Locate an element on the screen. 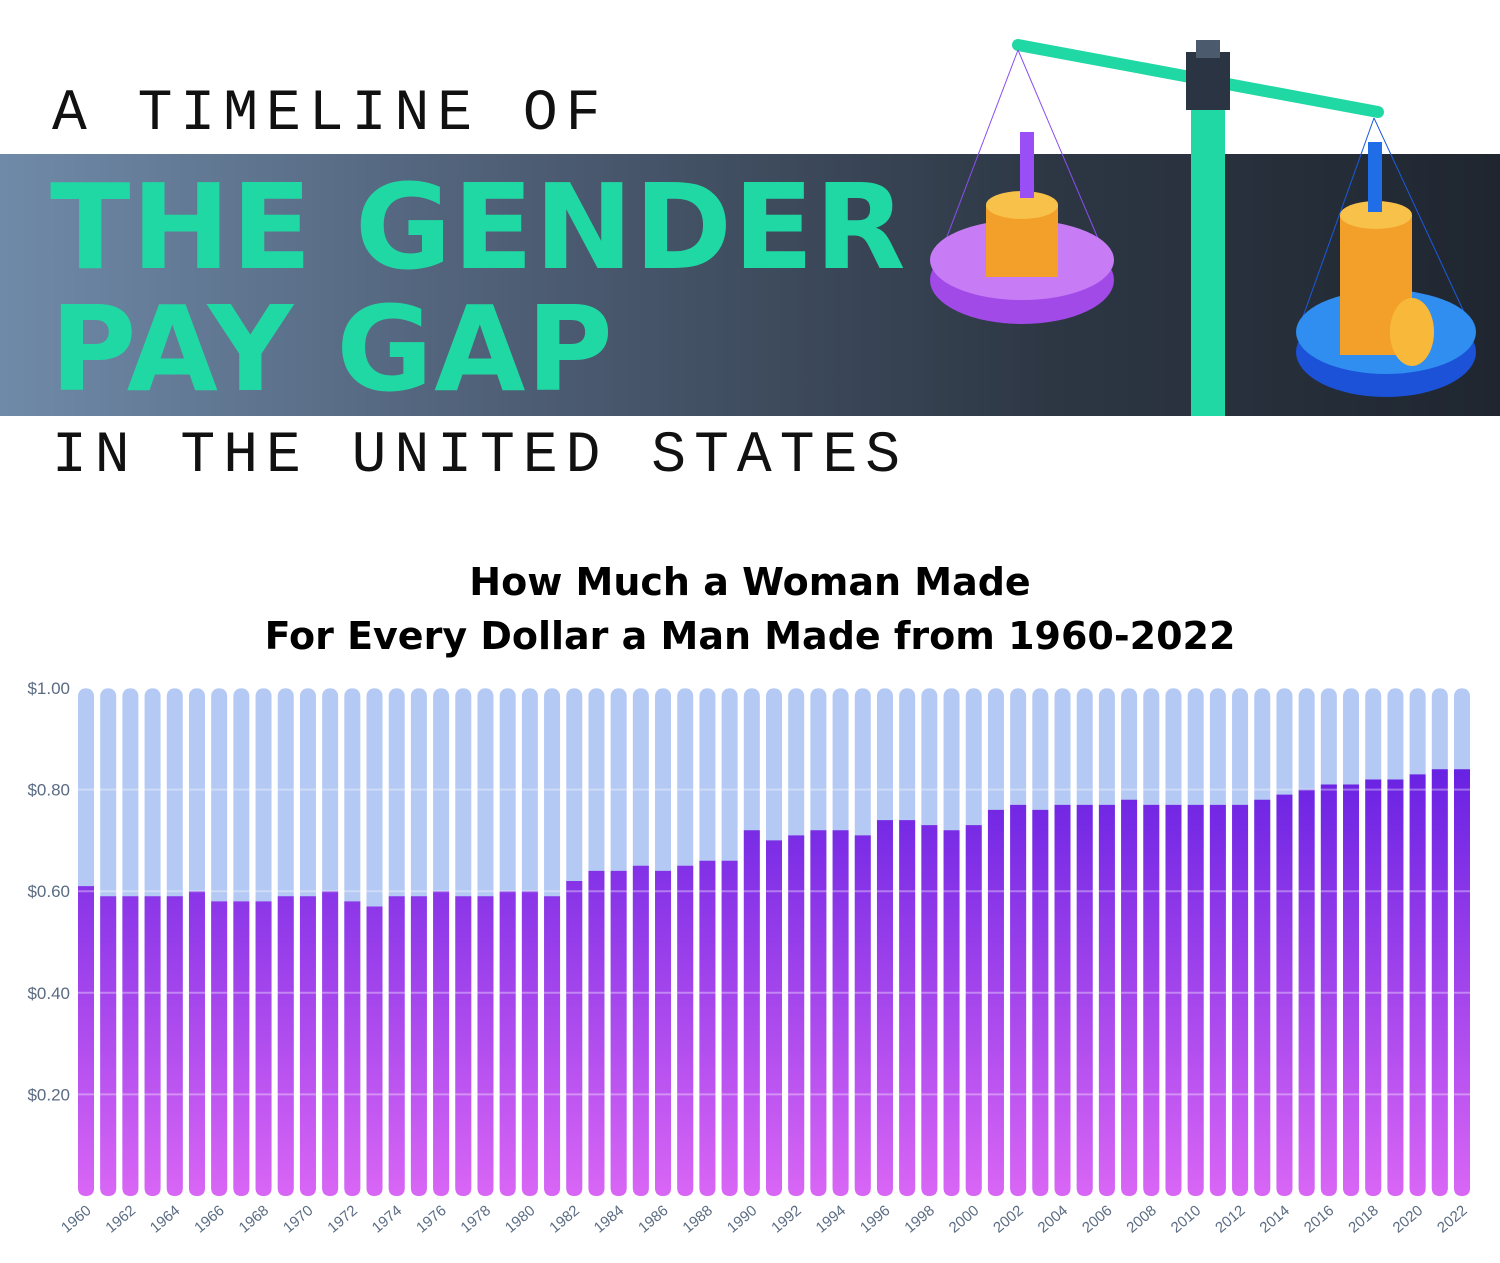 The width and height of the screenshot is (1500, 1263). bar-1994 is located at coordinates (840, 1013).